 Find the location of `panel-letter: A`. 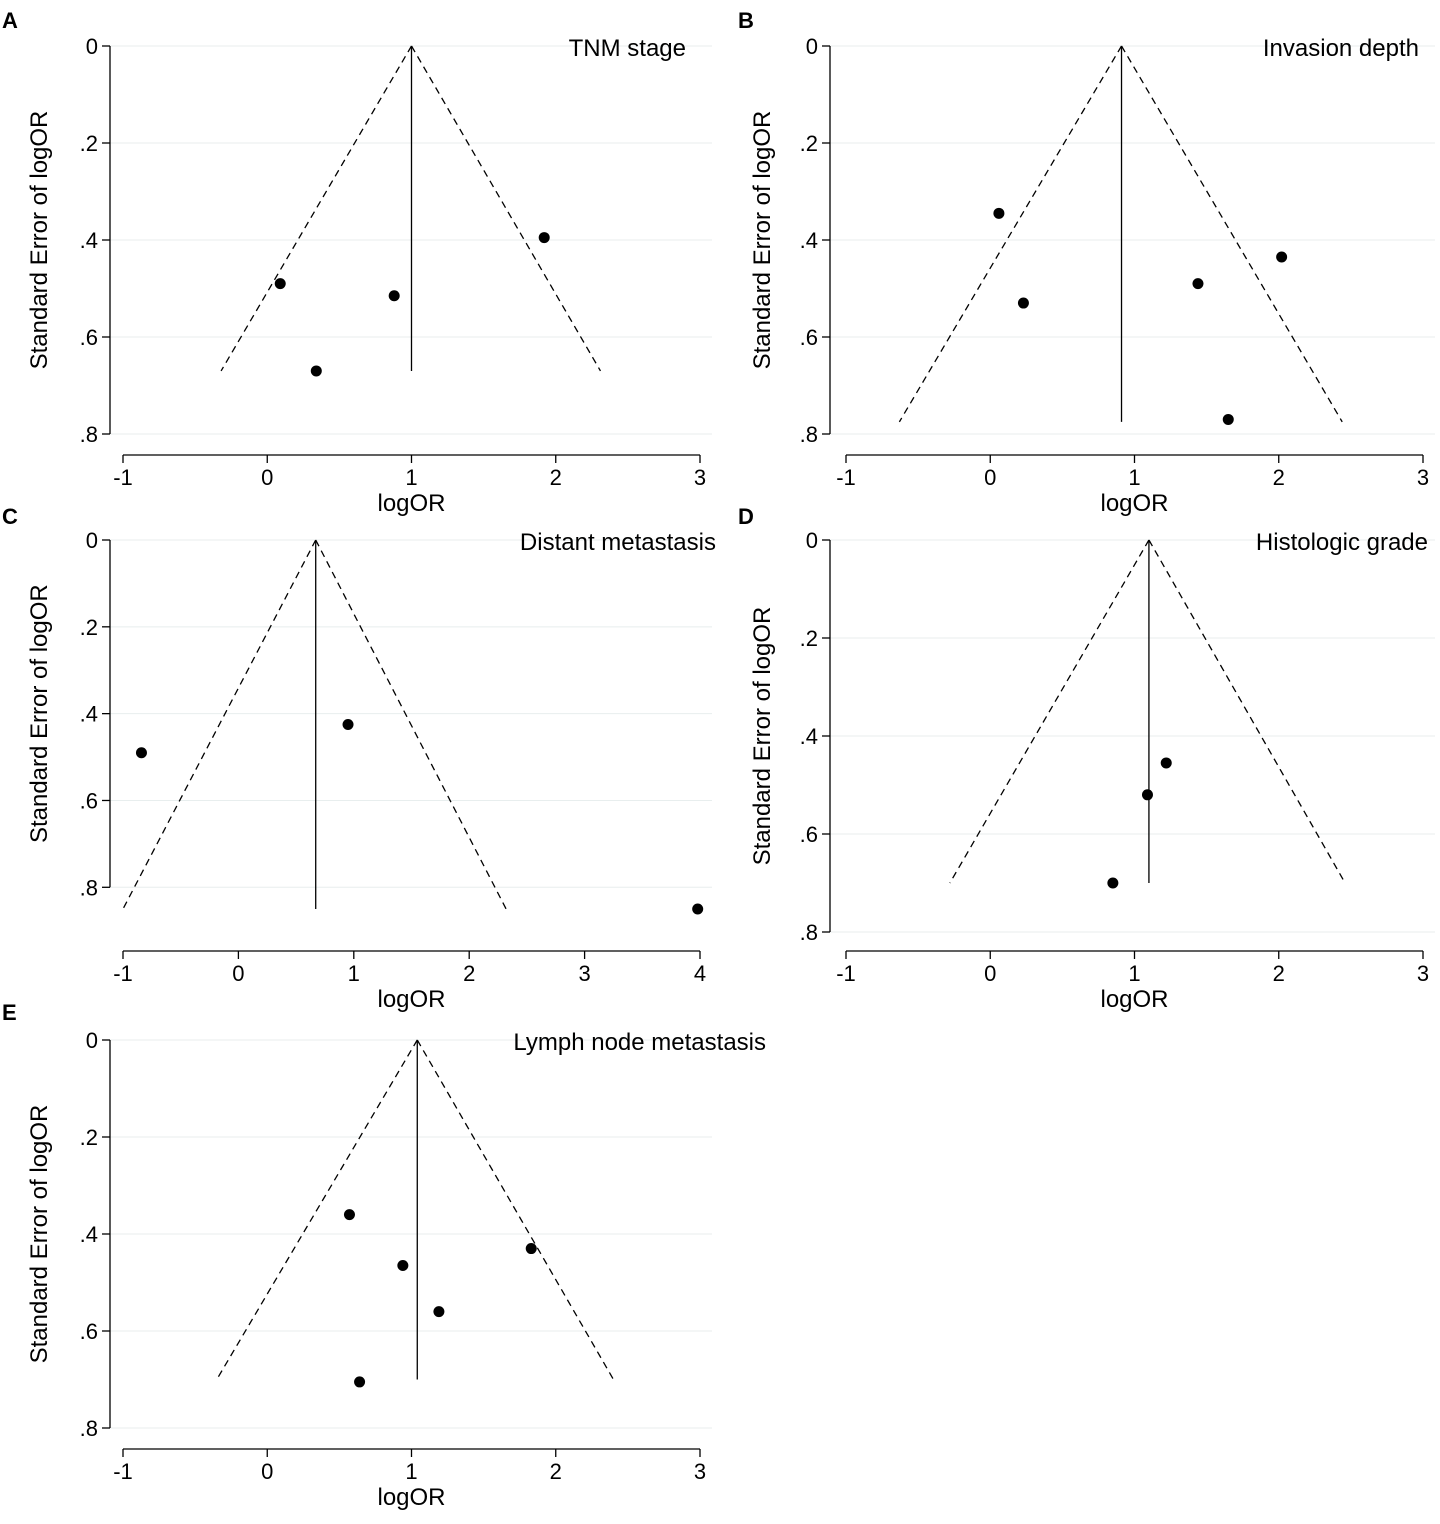

panel-letter: A is located at coordinates (10, 20).